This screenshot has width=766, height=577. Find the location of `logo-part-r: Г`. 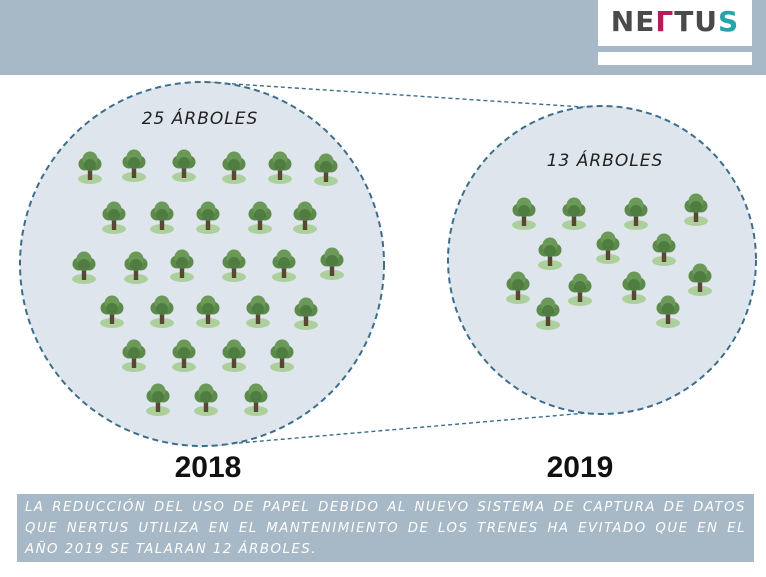

logo-part-r: Г is located at coordinates (665, 21).